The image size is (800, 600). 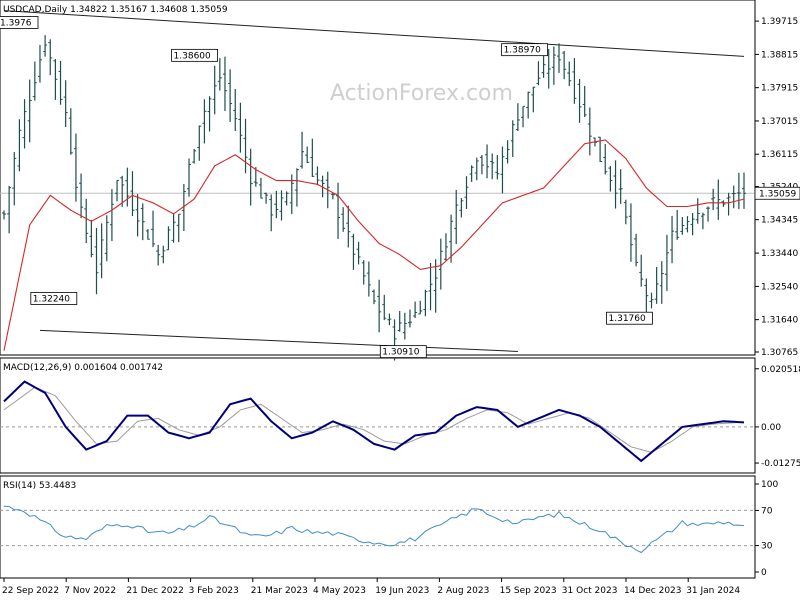 I want to click on price-annotation: 1.32240, so click(x=54, y=298).